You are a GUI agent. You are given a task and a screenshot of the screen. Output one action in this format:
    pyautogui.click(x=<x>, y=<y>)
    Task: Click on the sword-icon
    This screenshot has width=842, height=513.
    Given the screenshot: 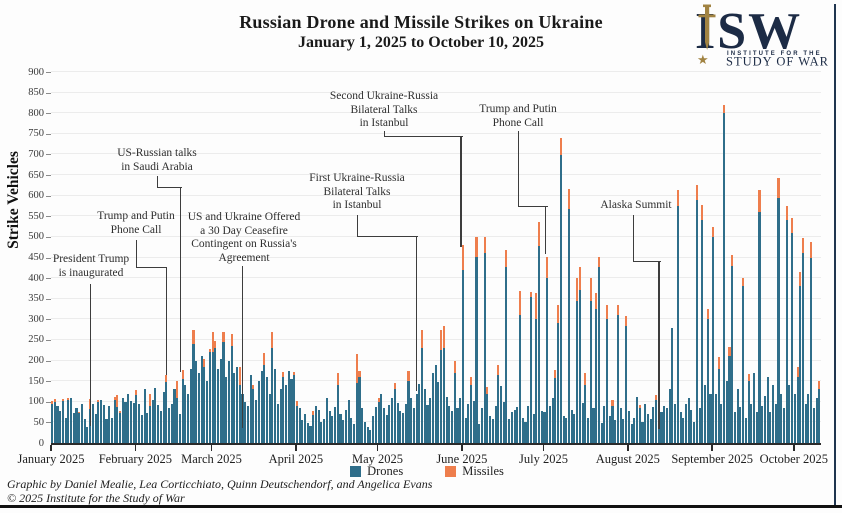 What is the action you would take?
    pyautogui.click(x=707, y=27)
    